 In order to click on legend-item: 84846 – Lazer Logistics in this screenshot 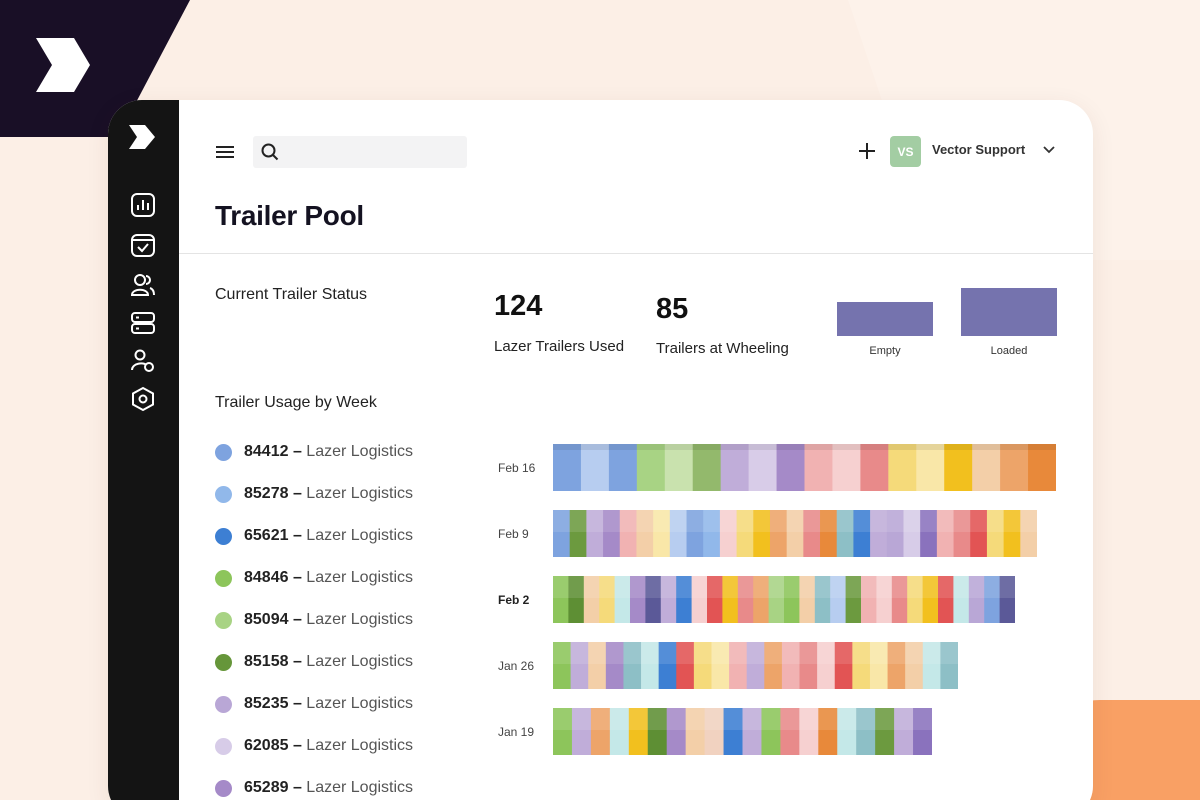, I will do `click(314, 578)`.